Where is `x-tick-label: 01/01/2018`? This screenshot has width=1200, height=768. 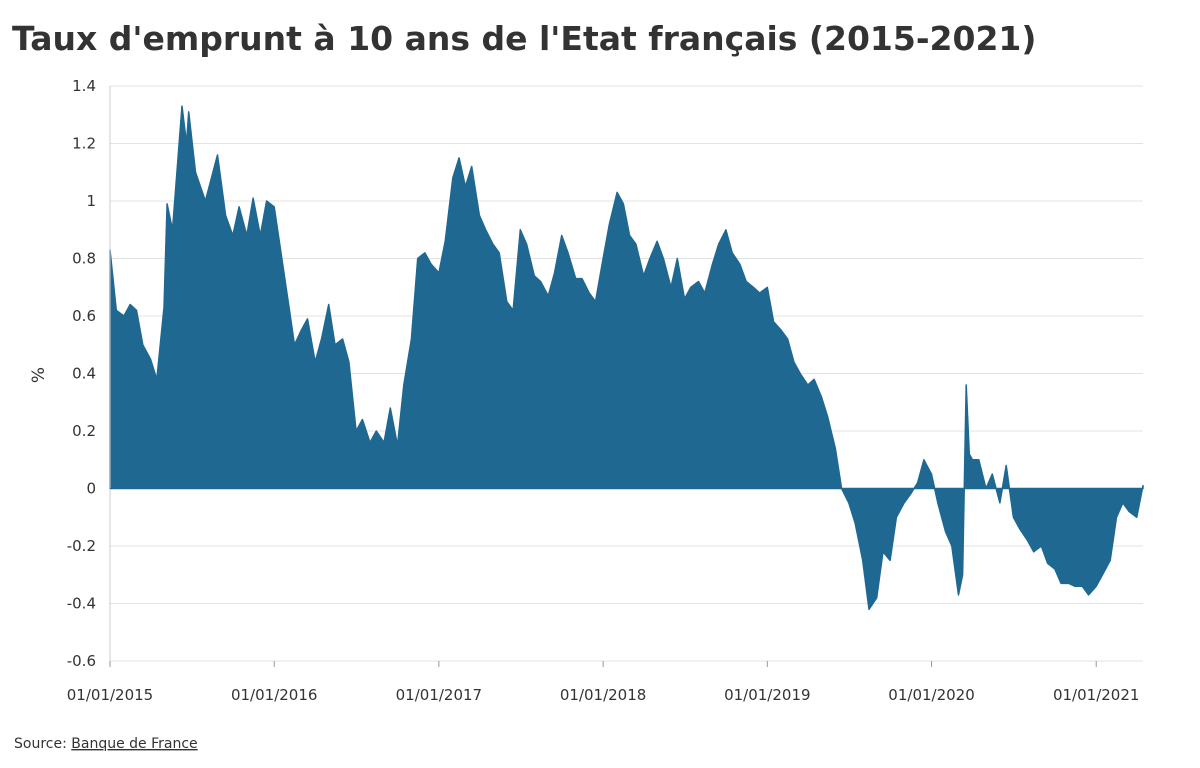 x-tick-label: 01/01/2018 is located at coordinates (603, 695).